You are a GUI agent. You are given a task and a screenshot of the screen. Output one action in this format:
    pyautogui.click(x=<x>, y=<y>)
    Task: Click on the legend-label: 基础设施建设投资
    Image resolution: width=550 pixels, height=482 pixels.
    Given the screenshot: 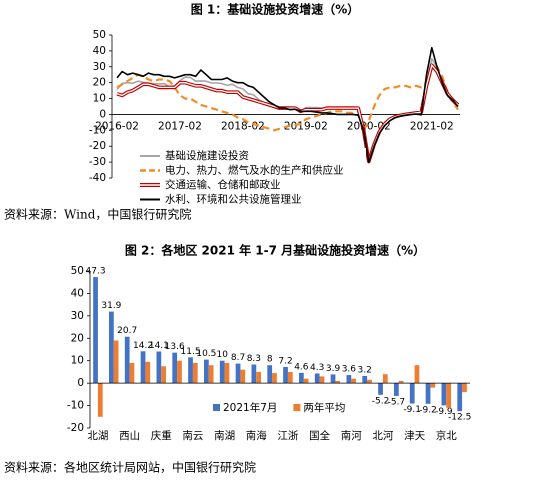 What is the action you would take?
    pyautogui.click(x=207, y=155)
    